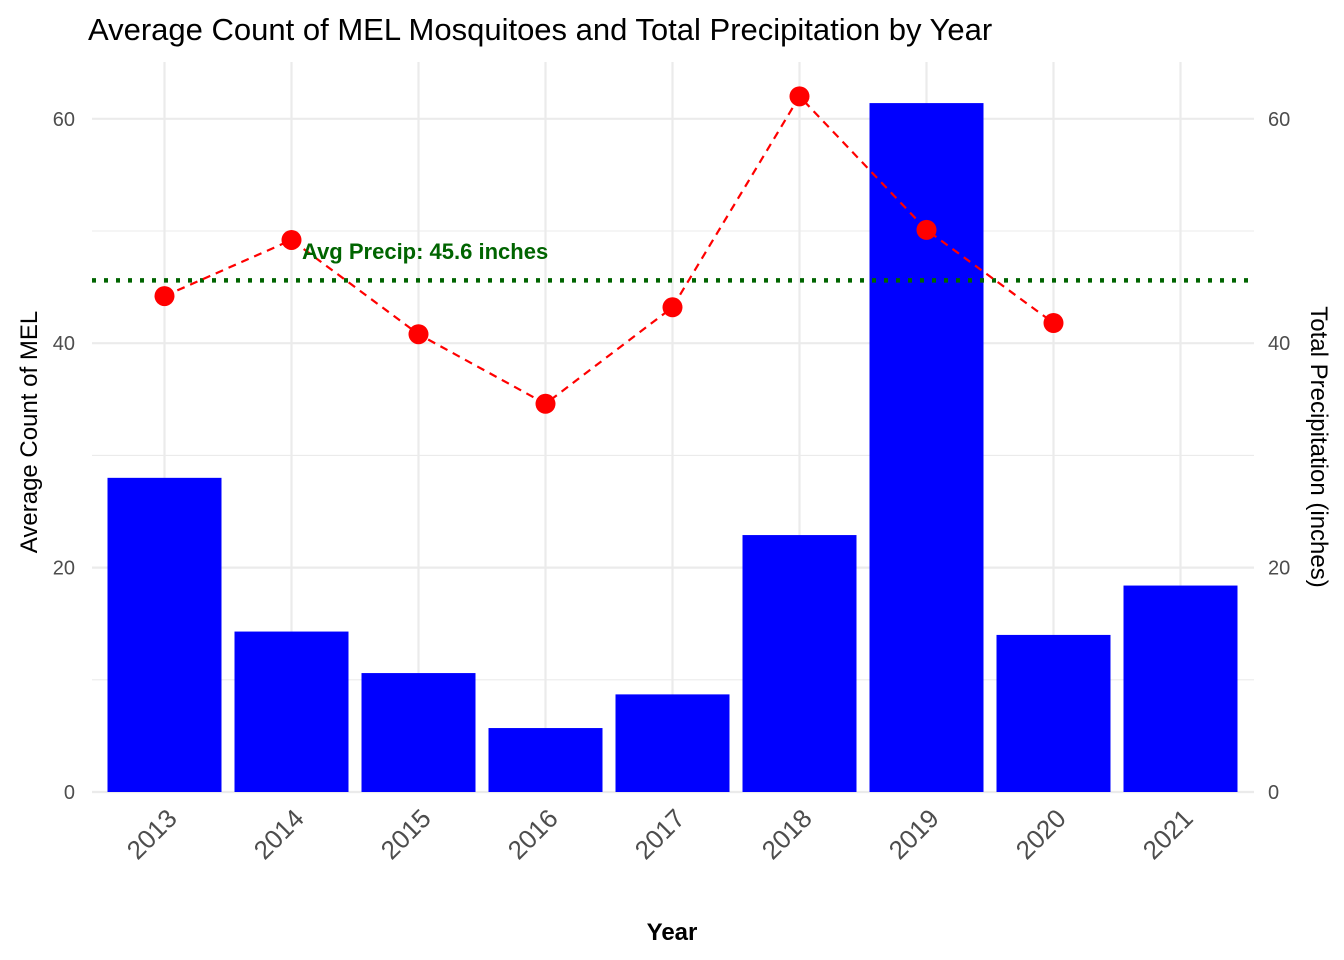  What do you see at coordinates (291, 239) in the screenshot?
I see `precip-point-2014` at bounding box center [291, 239].